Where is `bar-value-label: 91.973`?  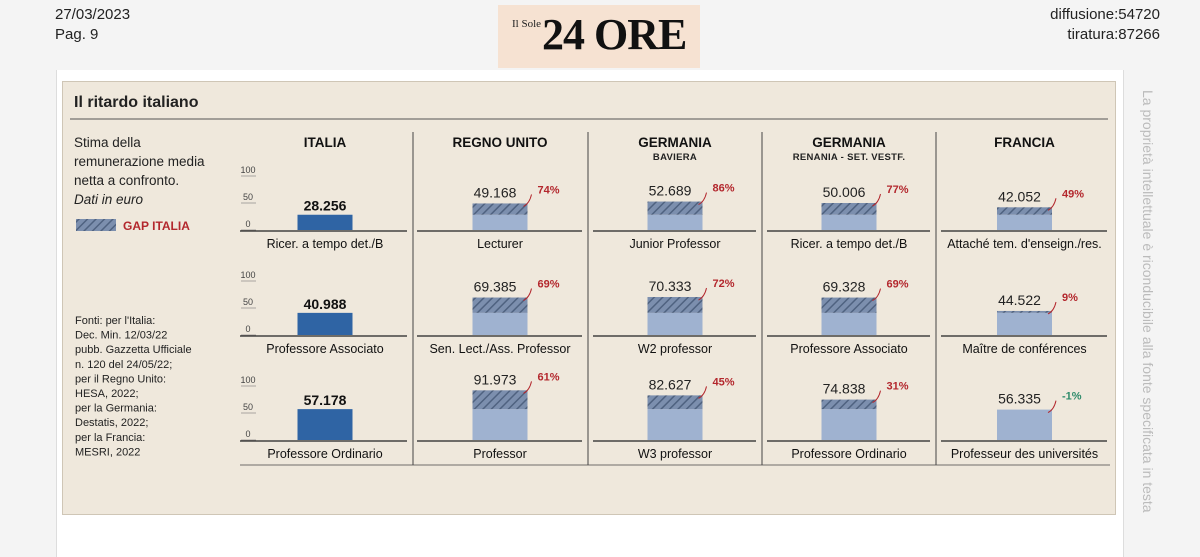
bar-value-label: 91.973 is located at coordinates (495, 379).